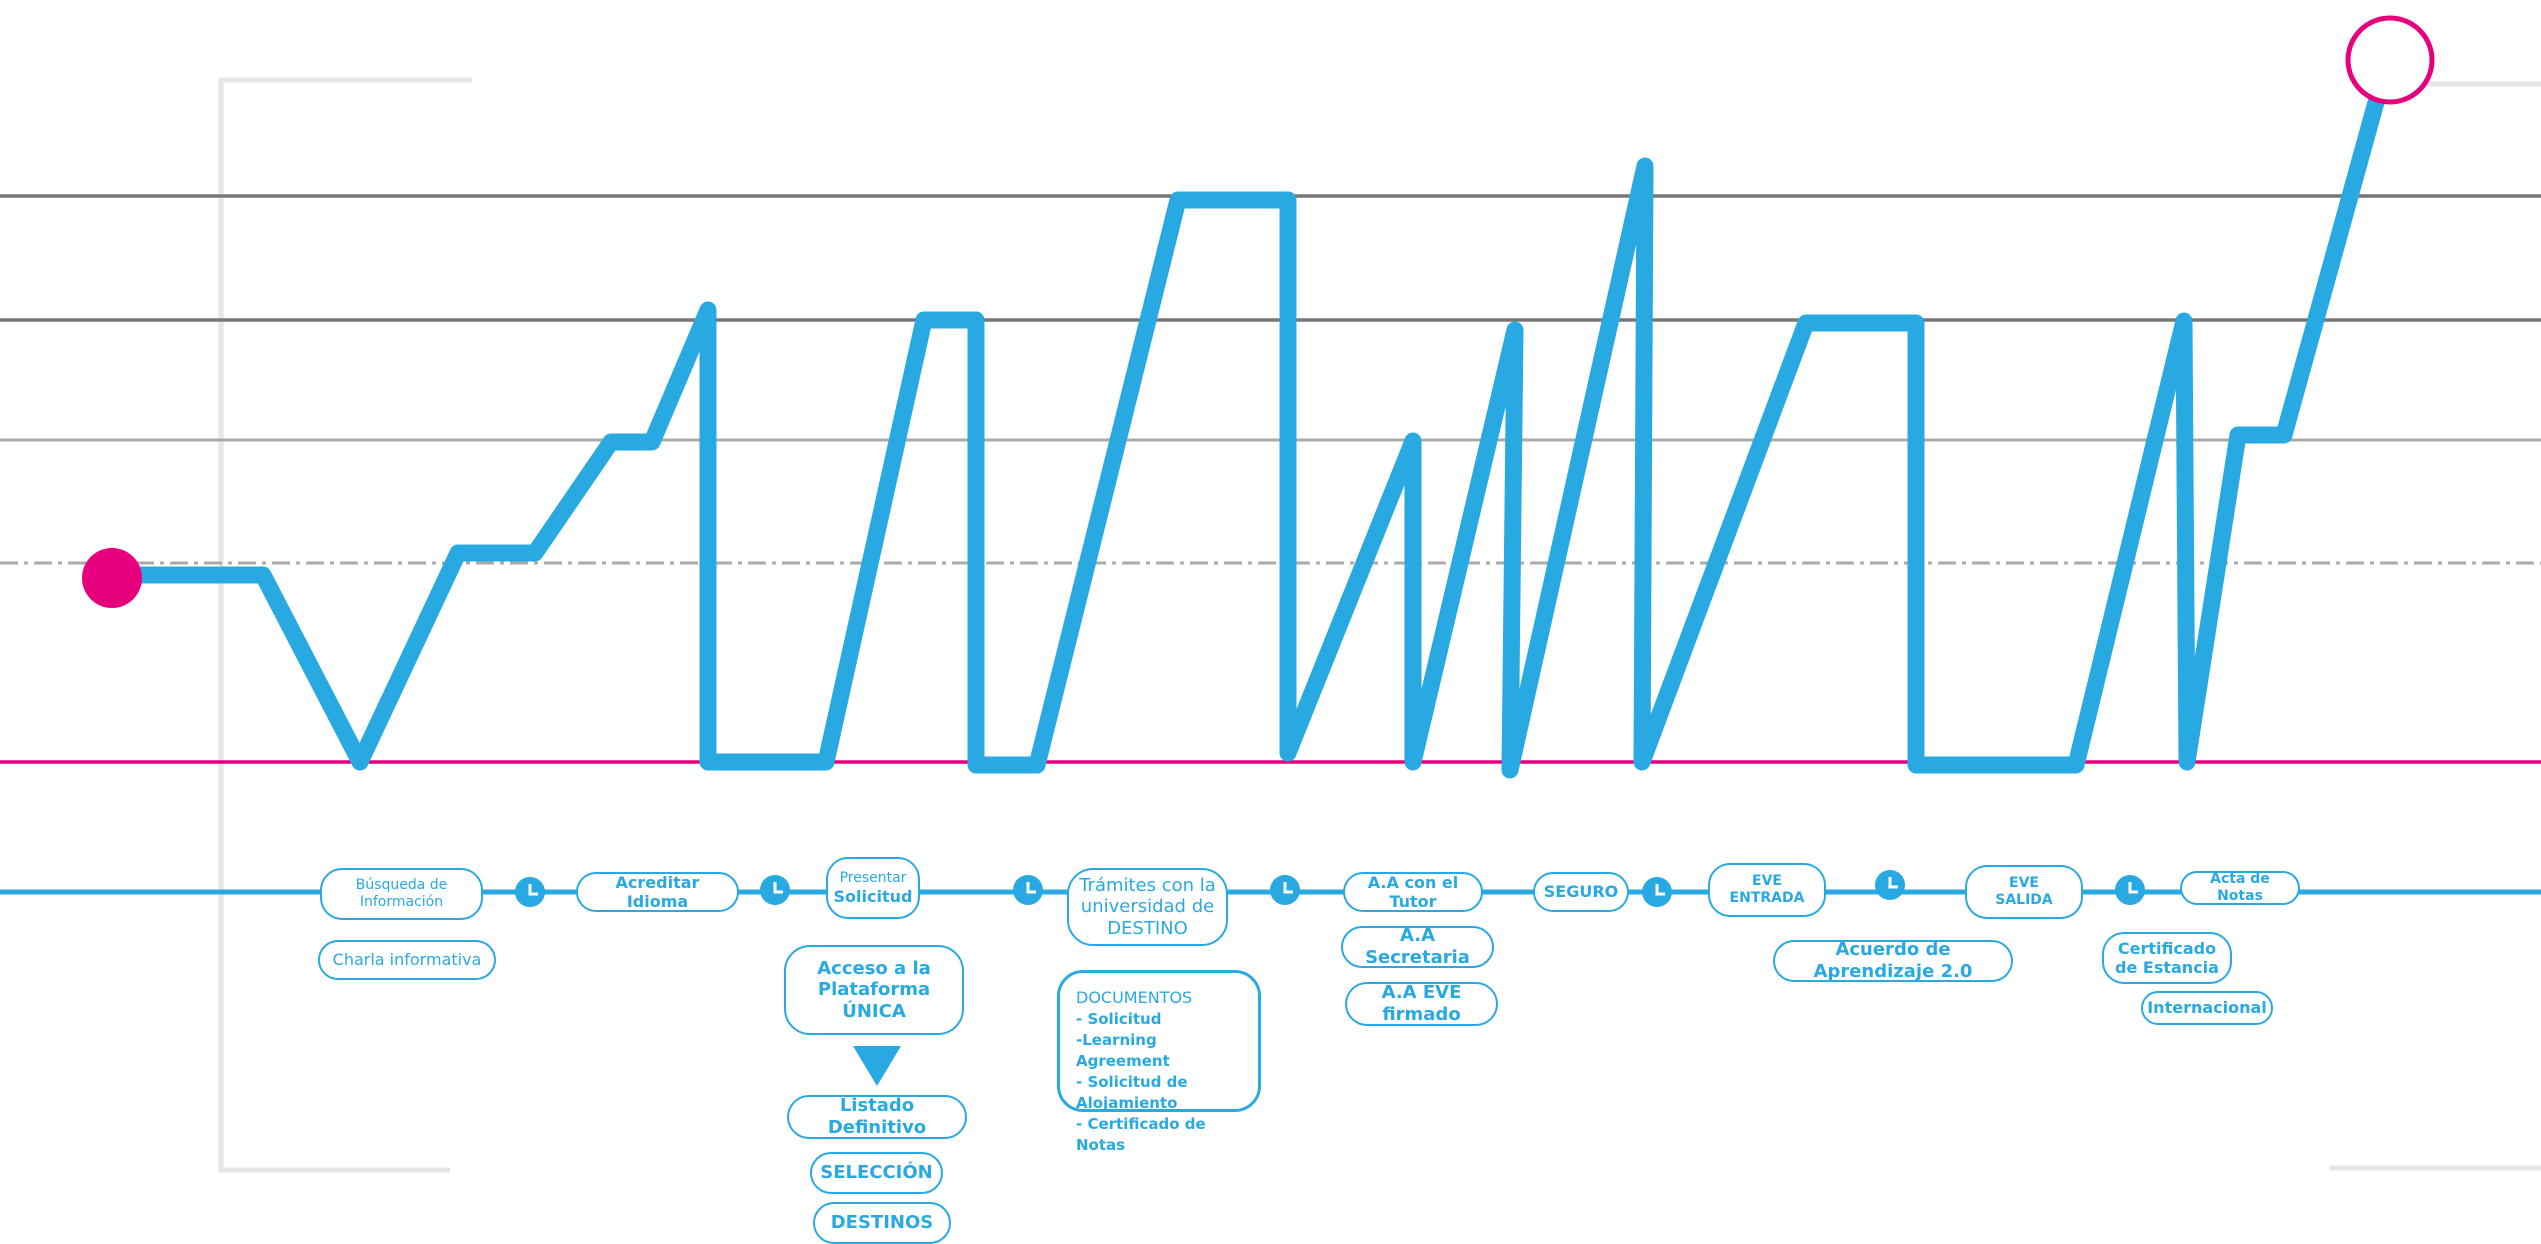  What do you see at coordinates (1767, 890) in the screenshot?
I see `step-eve-entrada: EVE ENTRADA` at bounding box center [1767, 890].